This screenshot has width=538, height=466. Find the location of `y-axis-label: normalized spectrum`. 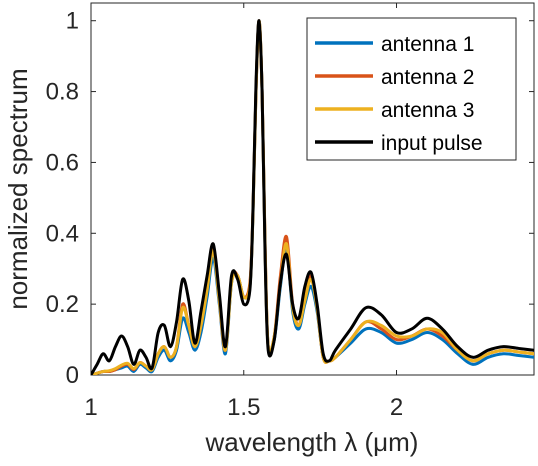

y-axis-label: normalized spectrum is located at coordinates (18, 188).